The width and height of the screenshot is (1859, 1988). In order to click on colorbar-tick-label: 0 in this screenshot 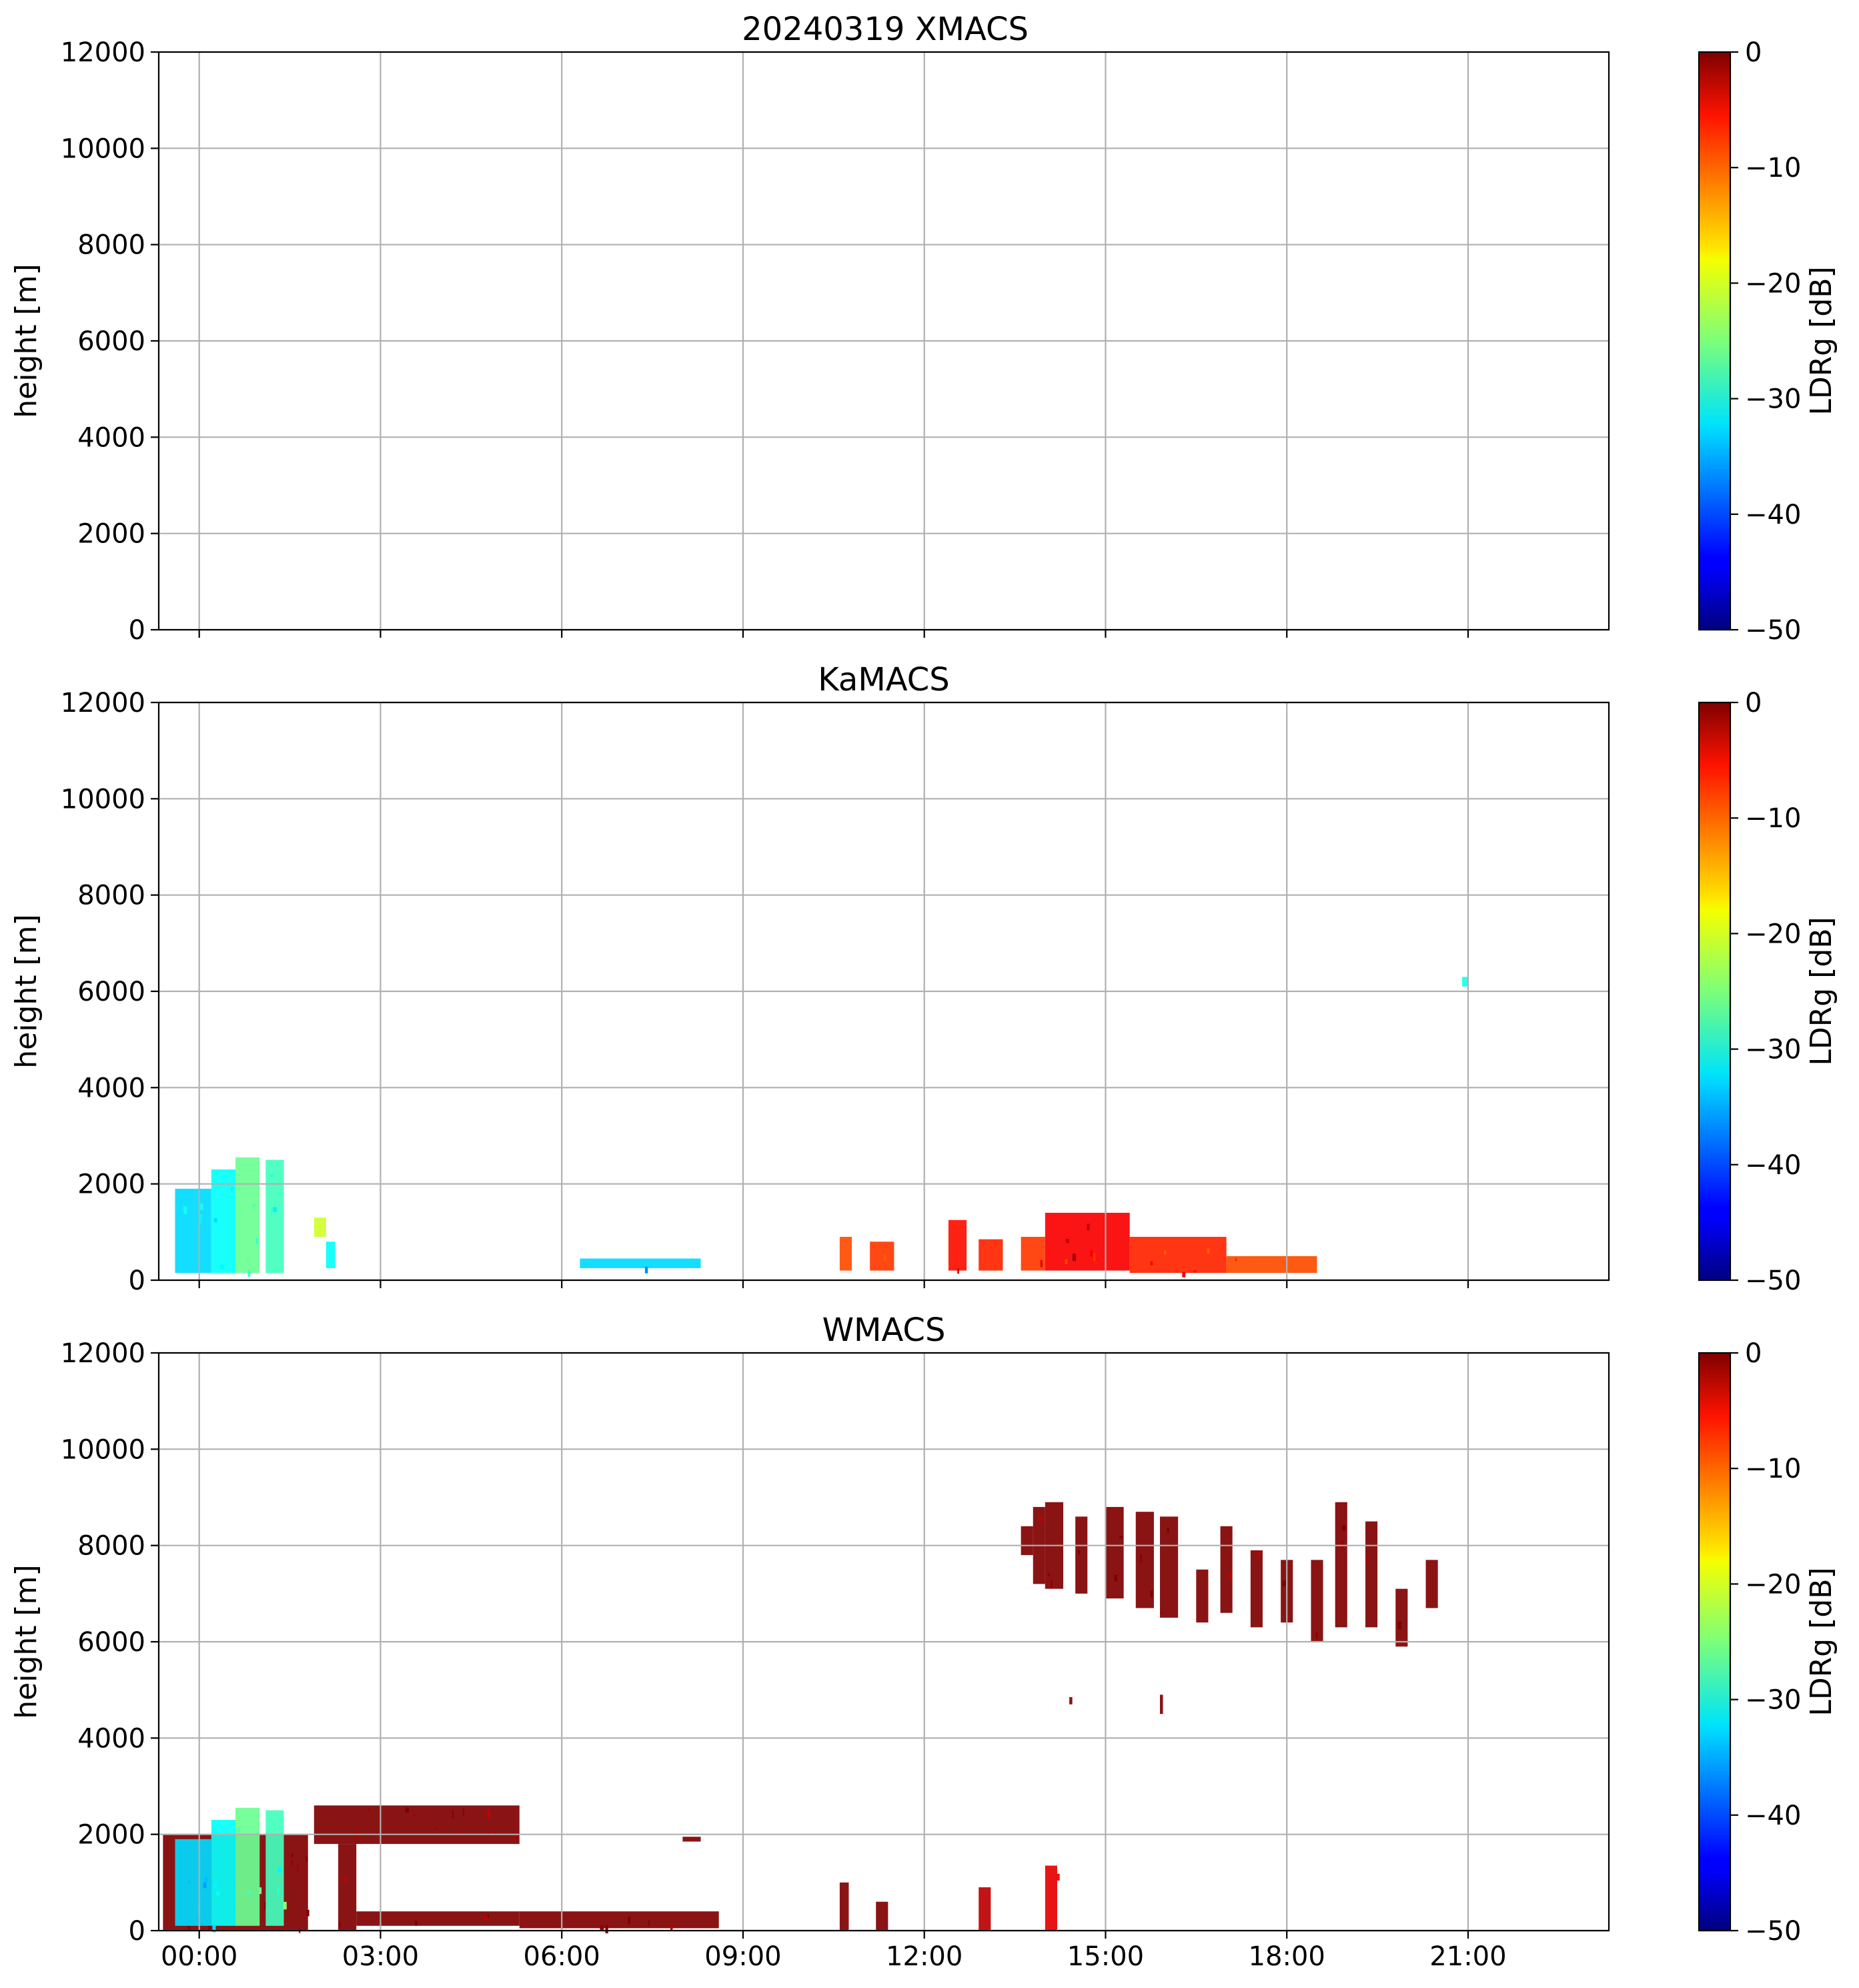, I will do `click(1754, 1353)`.